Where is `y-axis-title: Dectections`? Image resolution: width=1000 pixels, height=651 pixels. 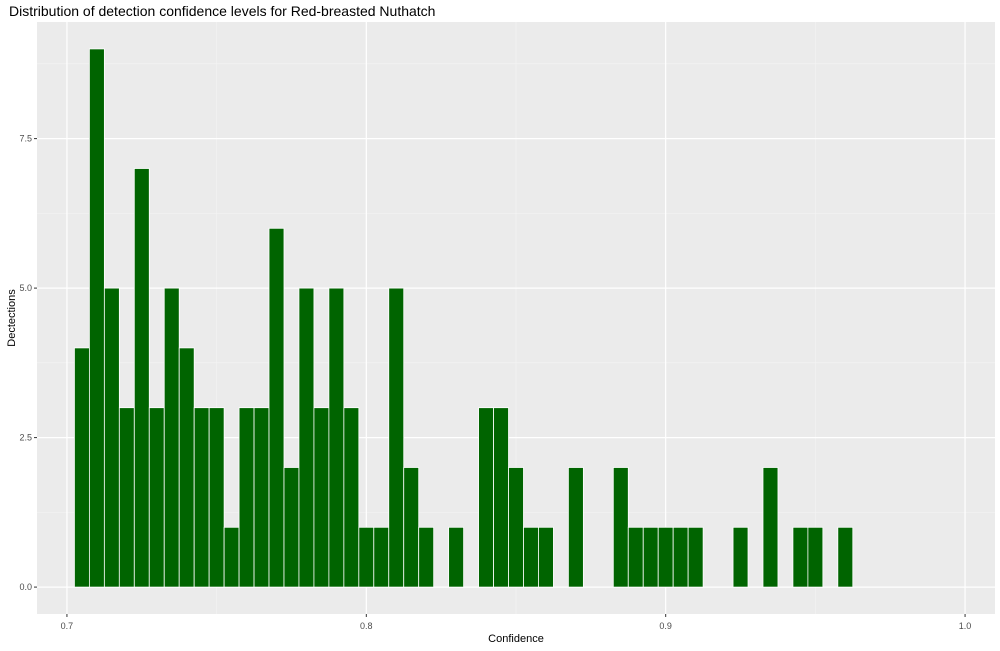
y-axis-title: Dectections is located at coordinates (12, 318).